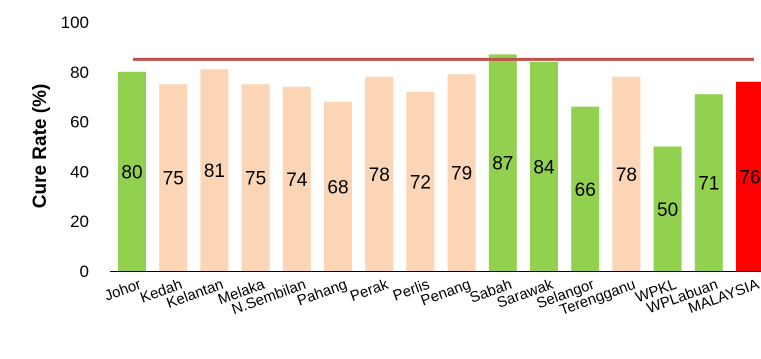 The width and height of the screenshot is (761, 359). Describe the element at coordinates (369, 291) in the screenshot. I see `x-tick-label: Perak` at that location.